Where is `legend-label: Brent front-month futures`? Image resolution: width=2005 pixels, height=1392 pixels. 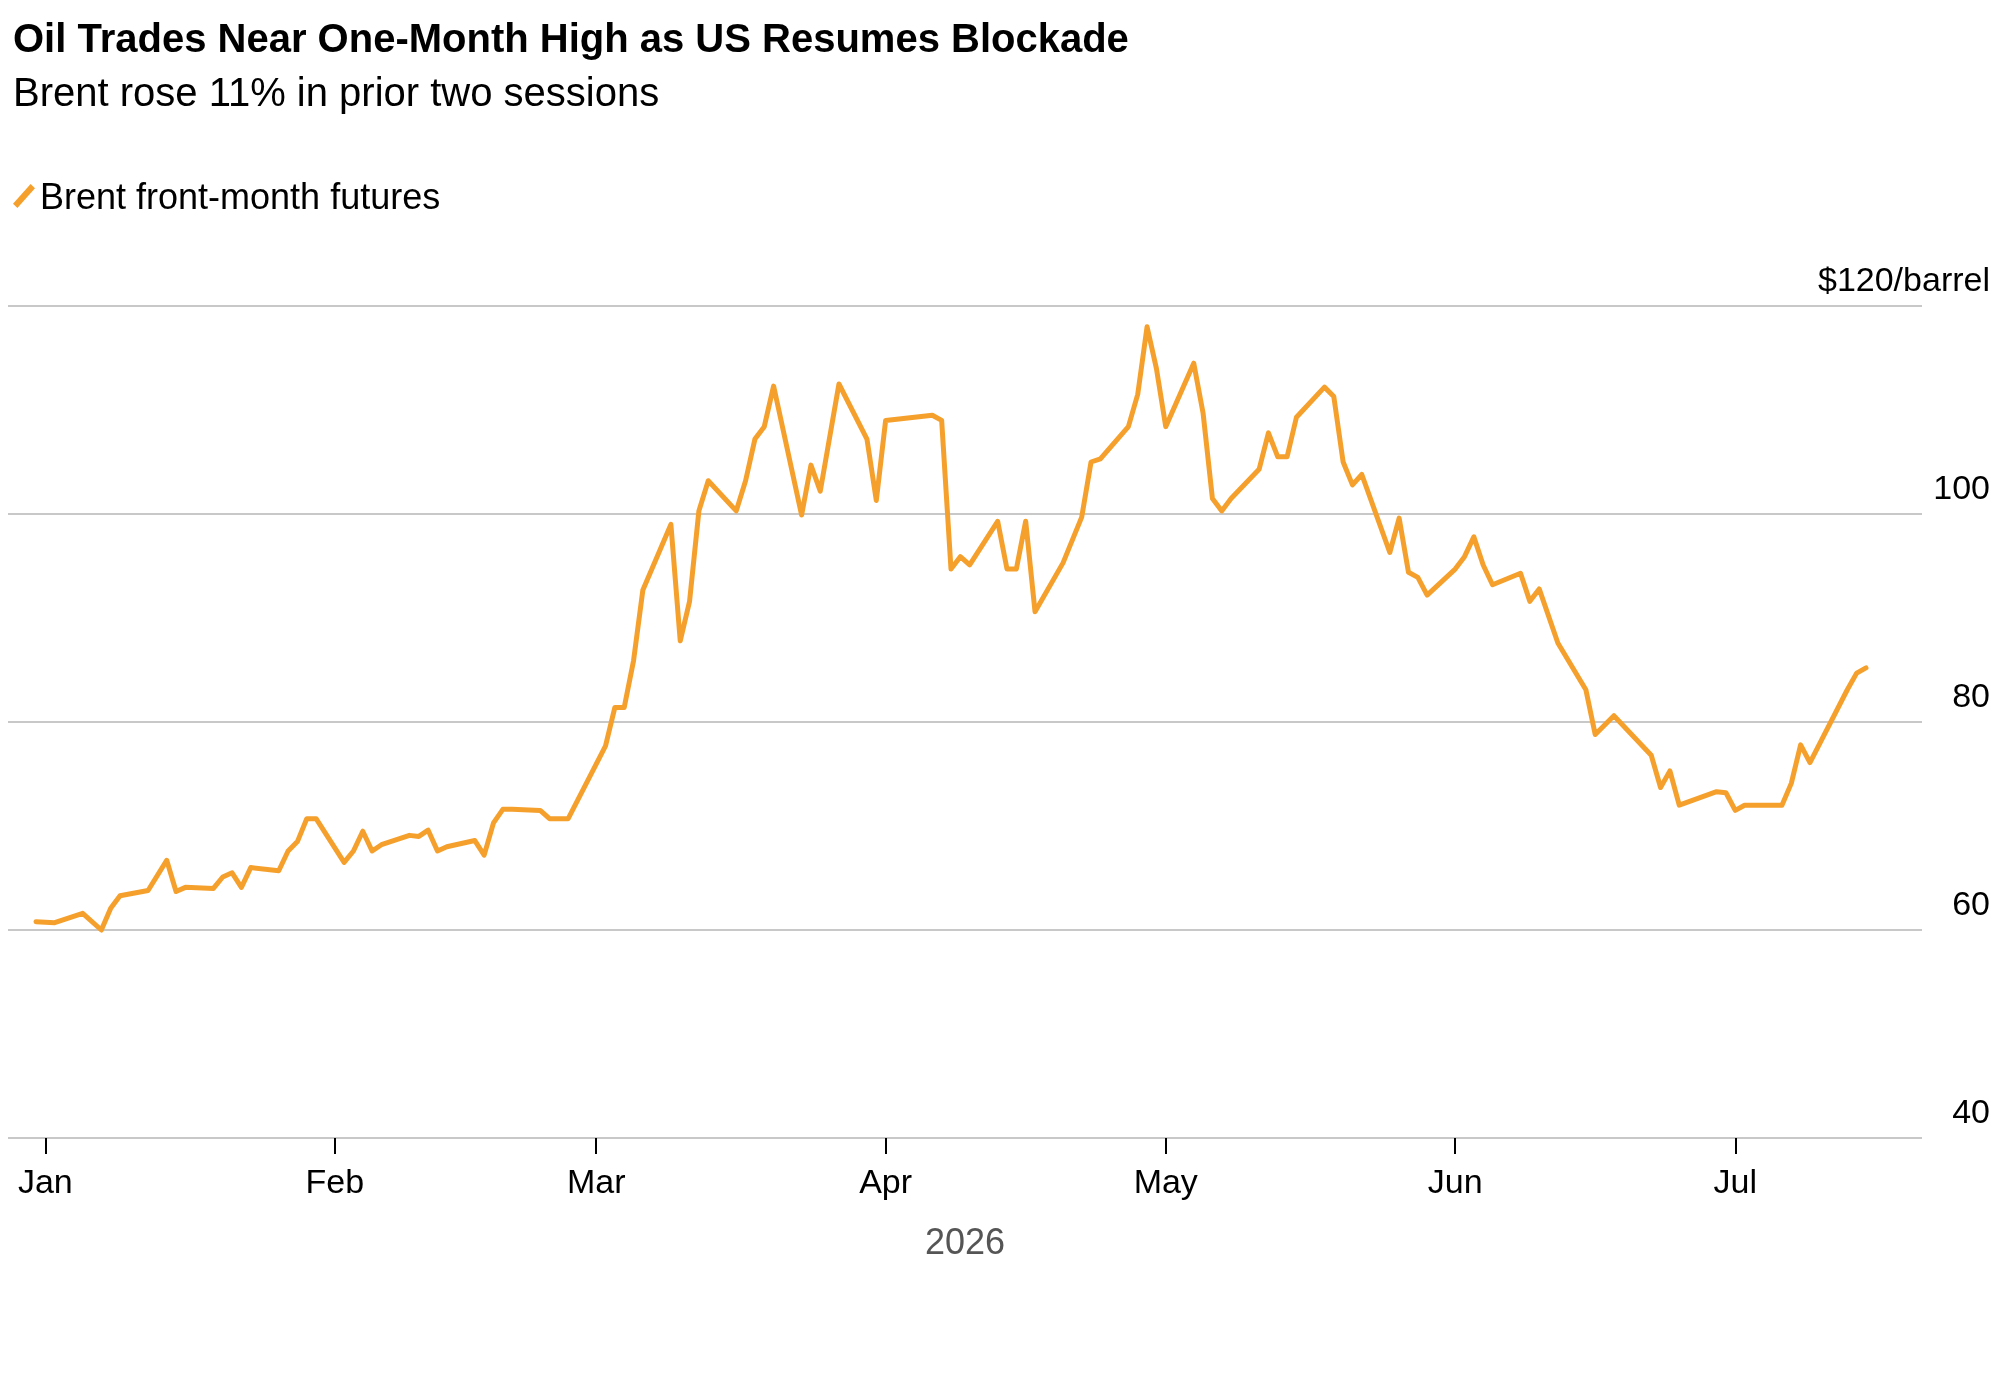
legend-label: Brent front-month futures is located at coordinates (240, 196).